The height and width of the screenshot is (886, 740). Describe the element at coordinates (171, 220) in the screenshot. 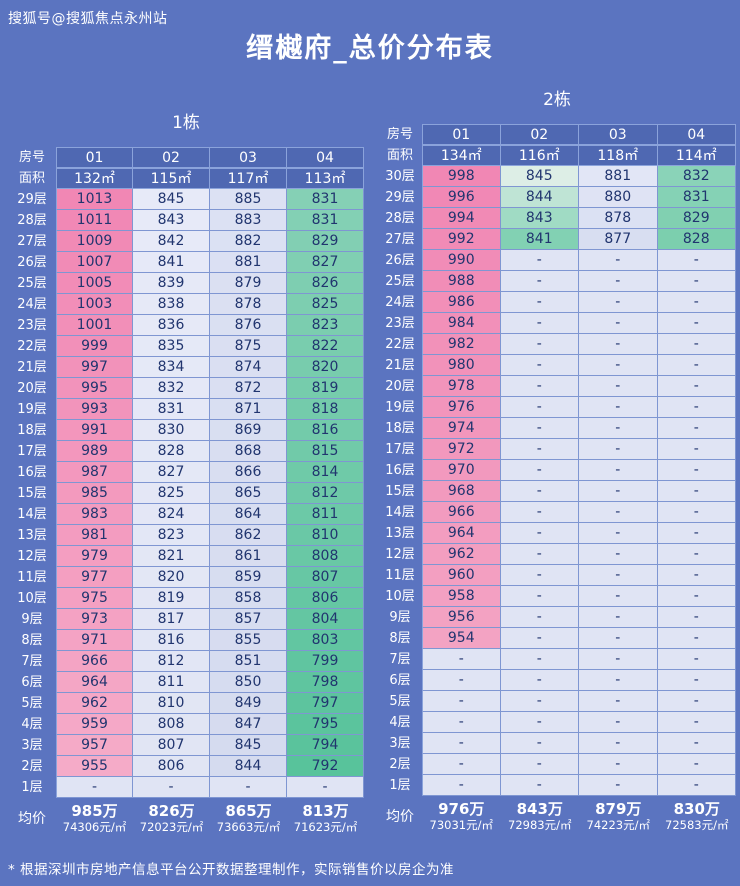

I see `price-cell: 843` at that location.